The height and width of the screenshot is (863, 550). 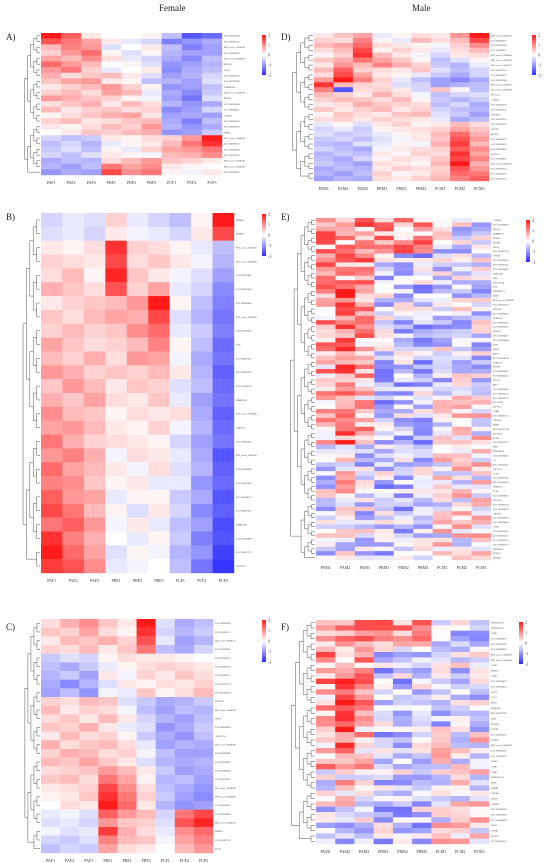 What do you see at coordinates (232, 81) in the screenshot?
I see `row-label: LOC102093269` at bounding box center [232, 81].